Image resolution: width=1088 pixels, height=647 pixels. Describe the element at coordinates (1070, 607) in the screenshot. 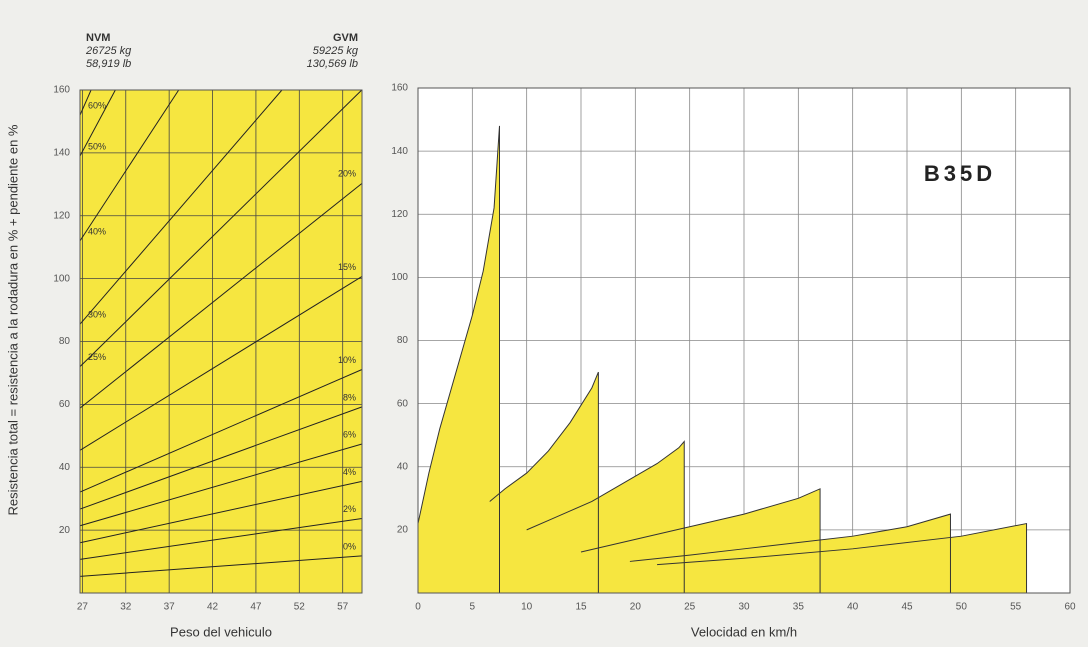

I see `x-tick-label: 60` at that location.